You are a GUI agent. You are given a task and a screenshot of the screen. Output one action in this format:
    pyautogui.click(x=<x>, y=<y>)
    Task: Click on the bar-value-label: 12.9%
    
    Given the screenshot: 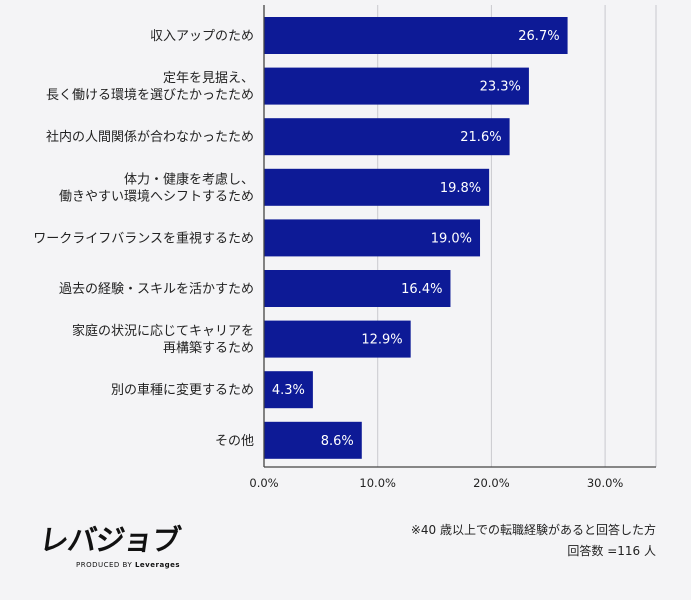 What is the action you would take?
    pyautogui.click(x=381, y=340)
    